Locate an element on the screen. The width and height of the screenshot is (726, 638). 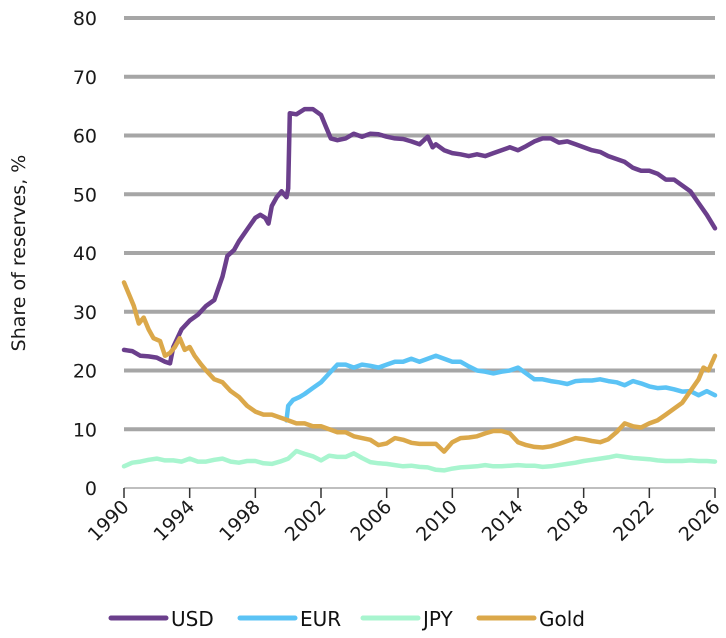
series-line-eur is located at coordinates (501, 388).